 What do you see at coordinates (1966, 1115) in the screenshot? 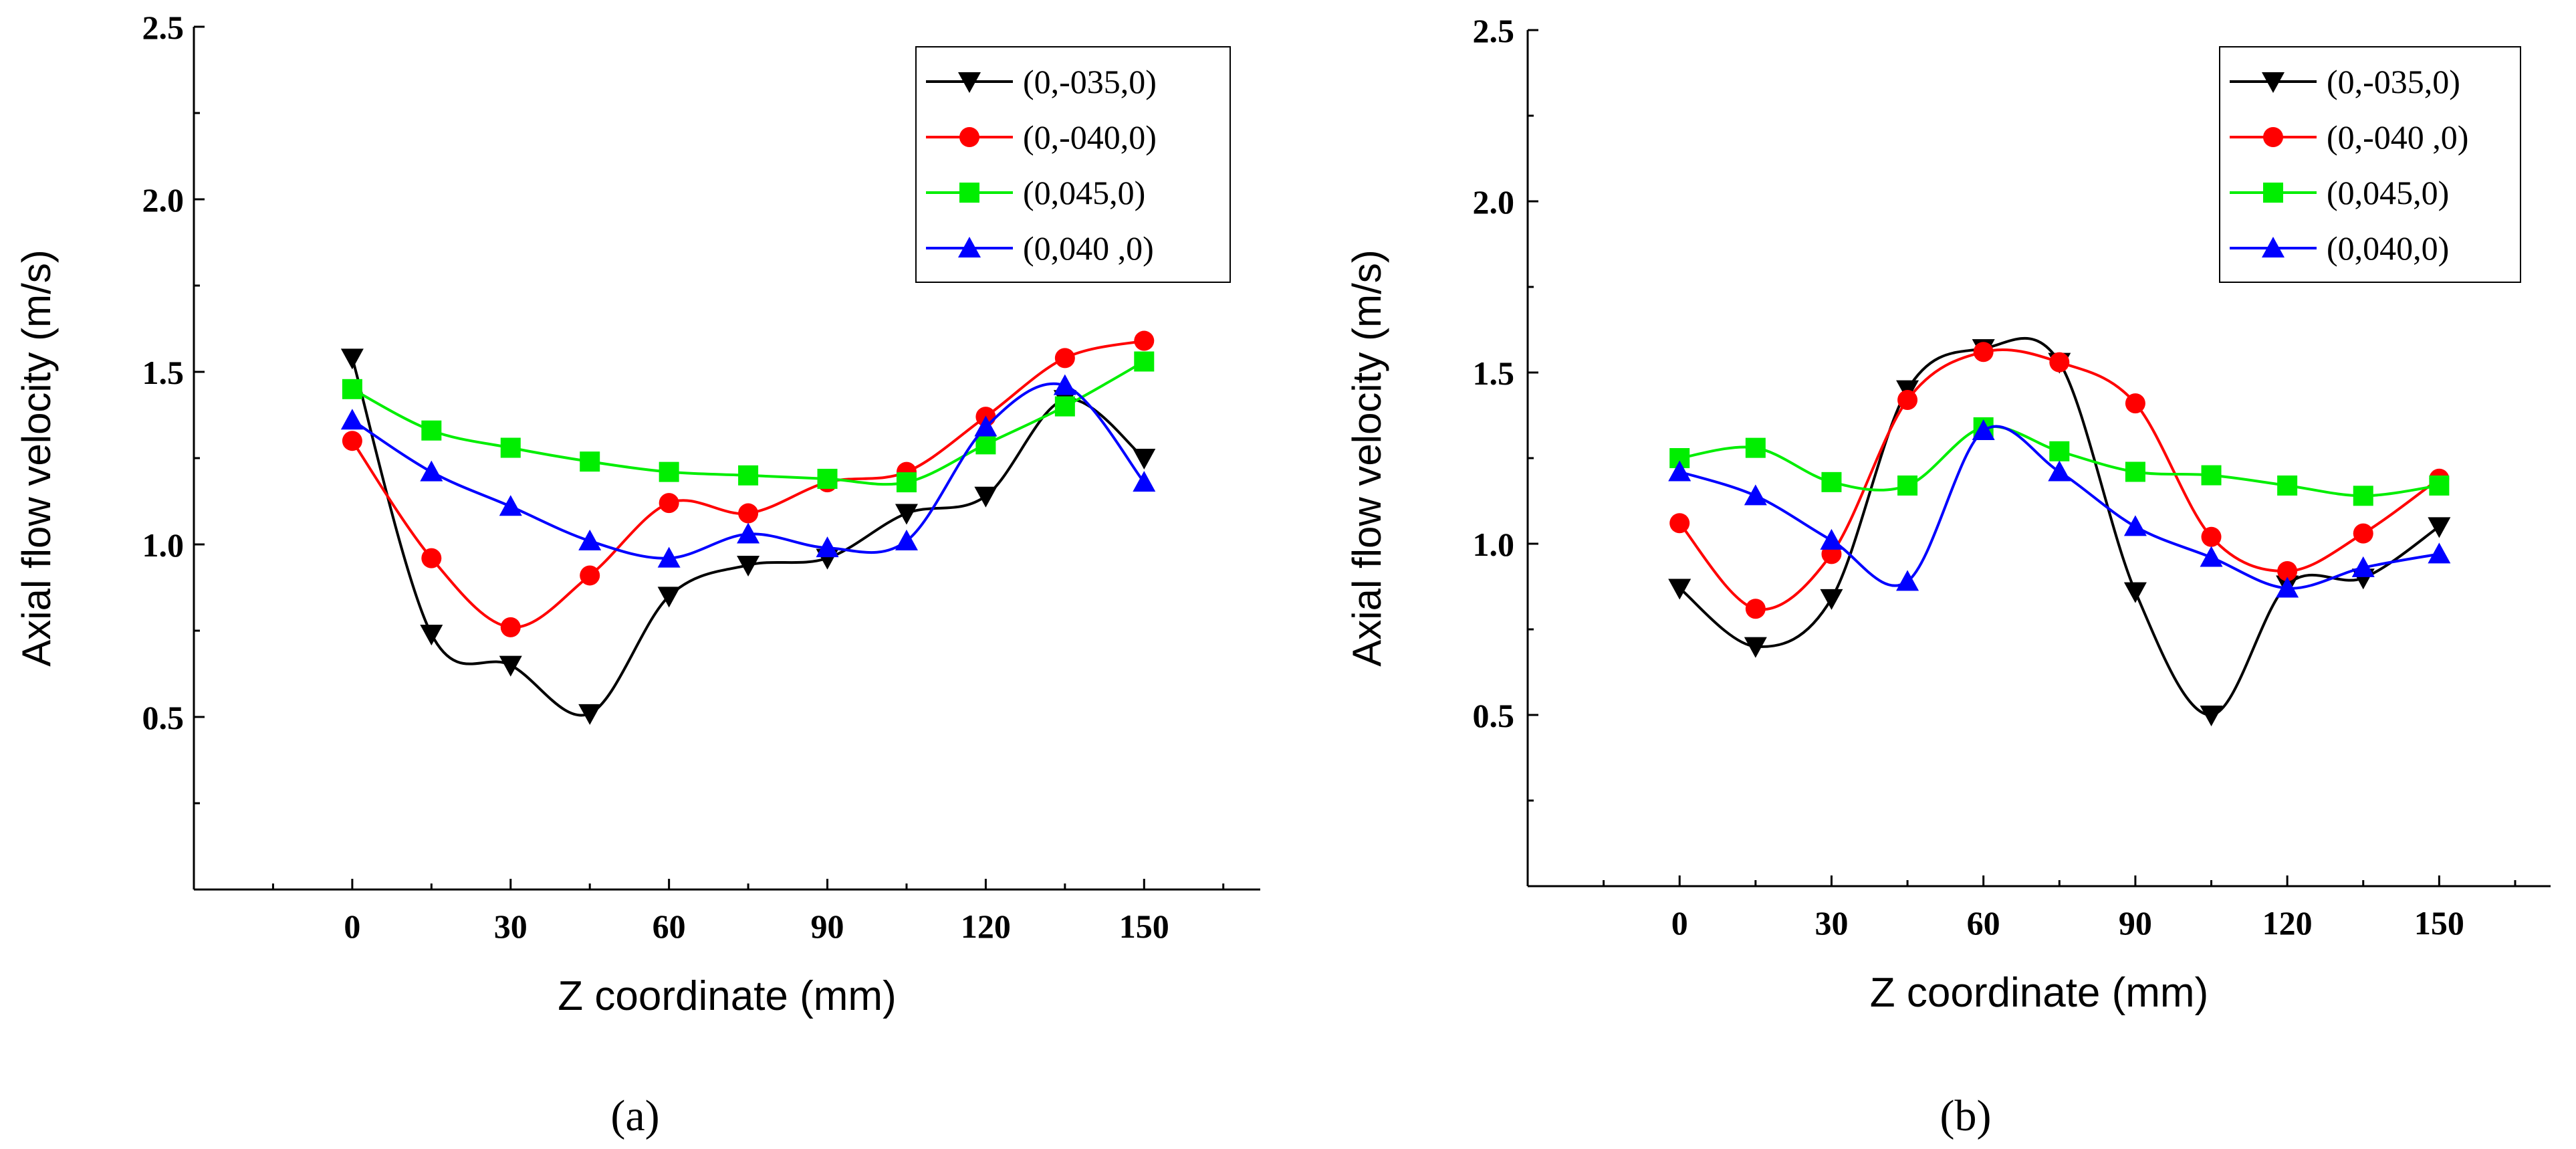
I see `panel-label: (b)` at bounding box center [1966, 1115].